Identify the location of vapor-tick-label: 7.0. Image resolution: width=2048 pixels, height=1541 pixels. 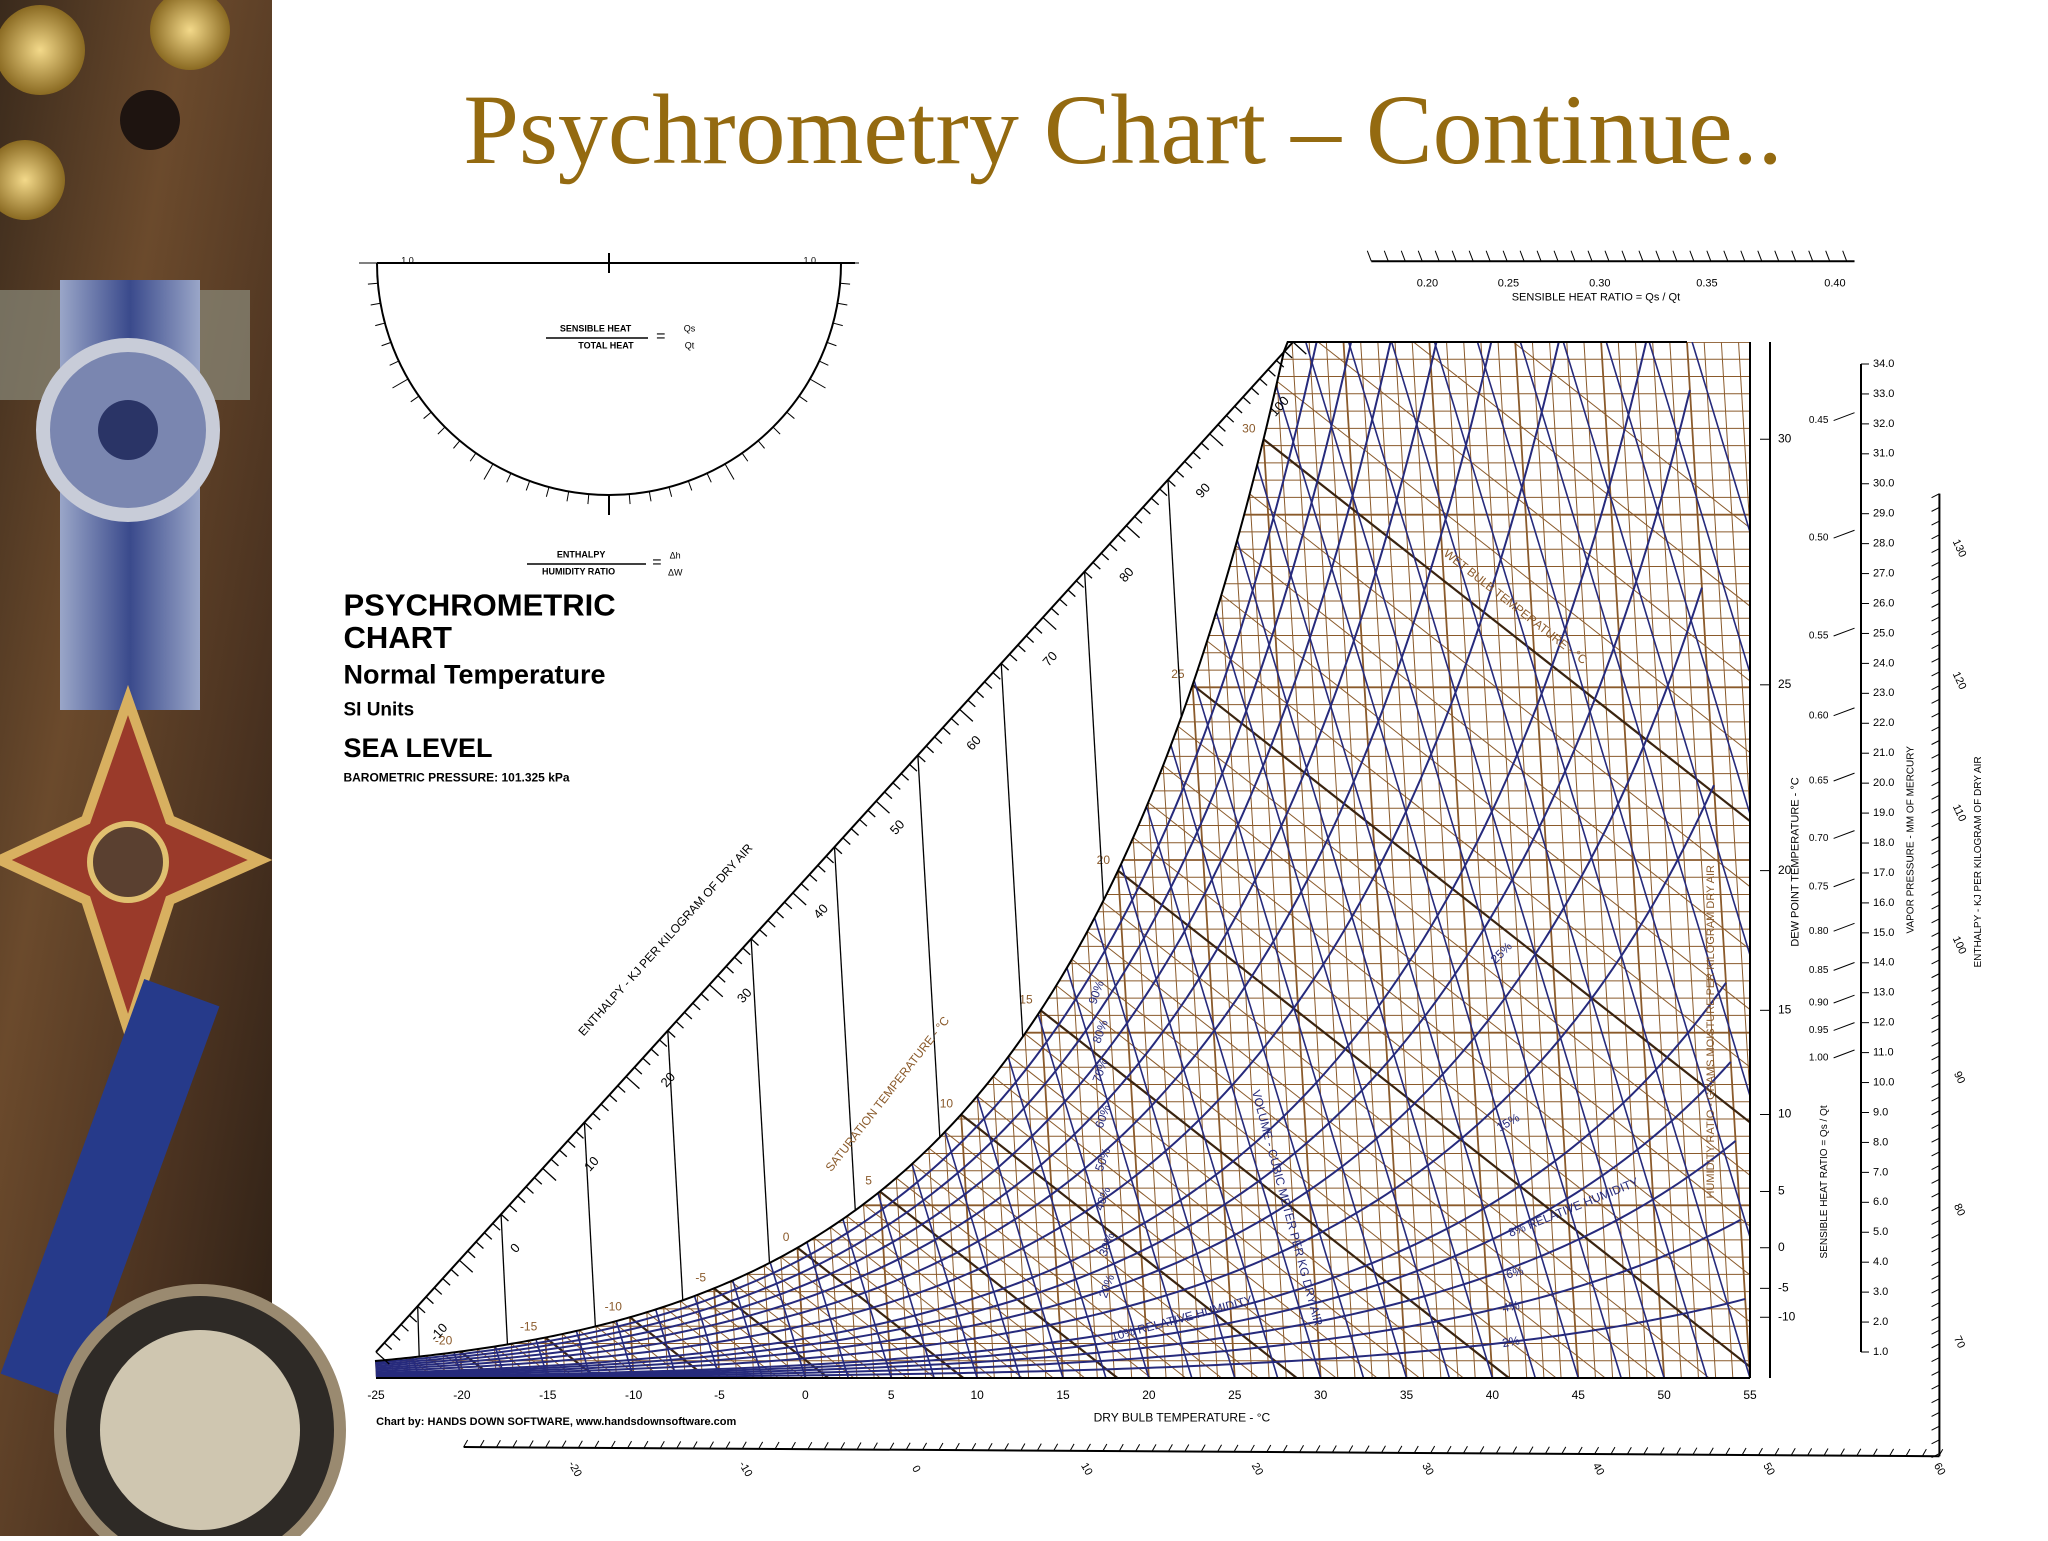
(1880, 1172).